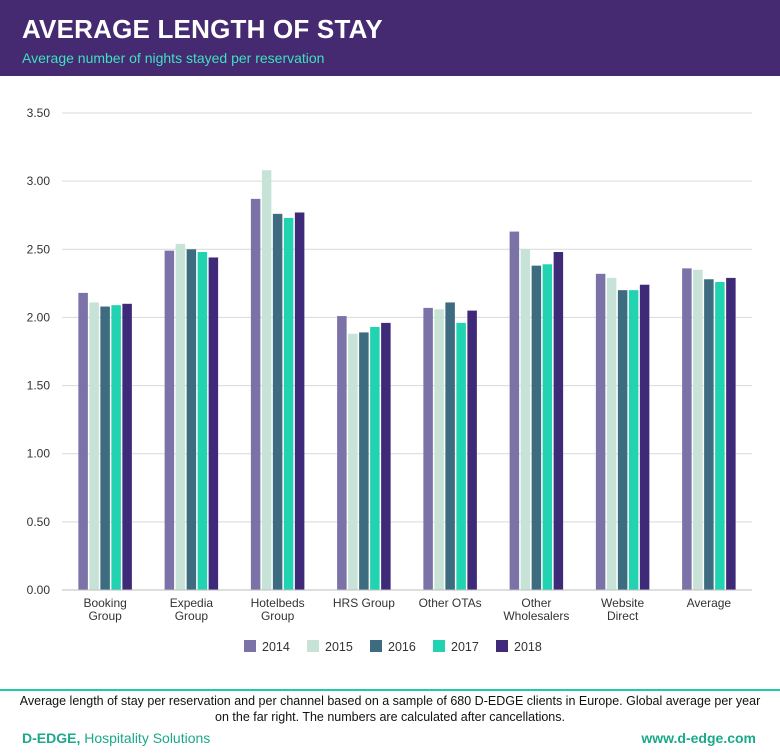 This screenshot has width=780, height=754. Describe the element at coordinates (450, 603) in the screenshot. I see `x-tick-label: Other OTAs` at that location.